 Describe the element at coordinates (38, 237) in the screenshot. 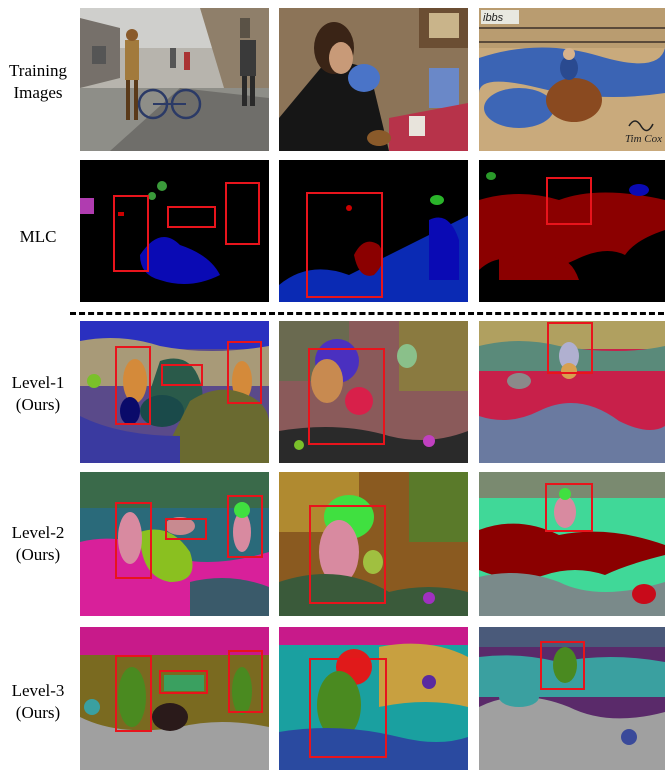

I see `row-label-mlc: MLC` at that location.